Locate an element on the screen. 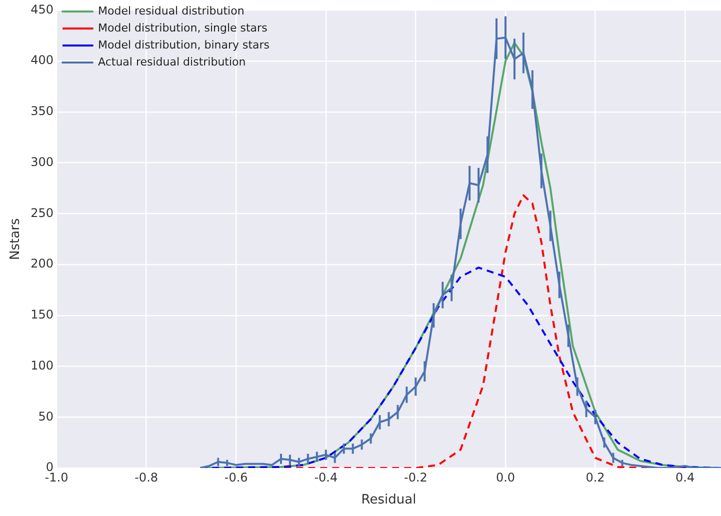  legend-label: Model residual distribution is located at coordinates (171, 11).